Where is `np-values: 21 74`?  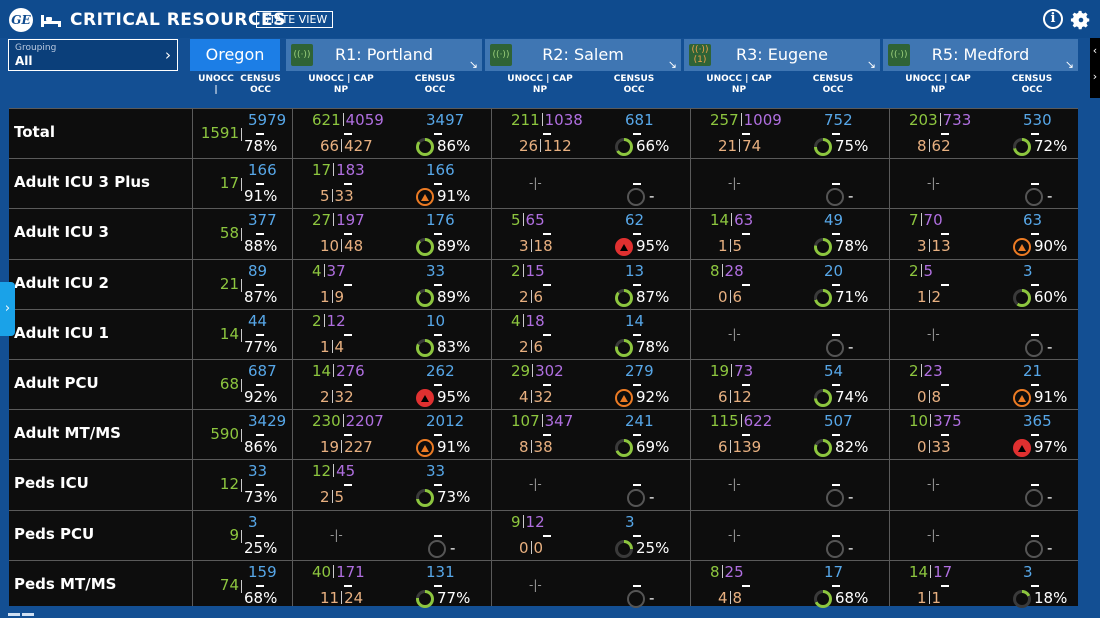
np-values: 21 74 is located at coordinates (739, 146).